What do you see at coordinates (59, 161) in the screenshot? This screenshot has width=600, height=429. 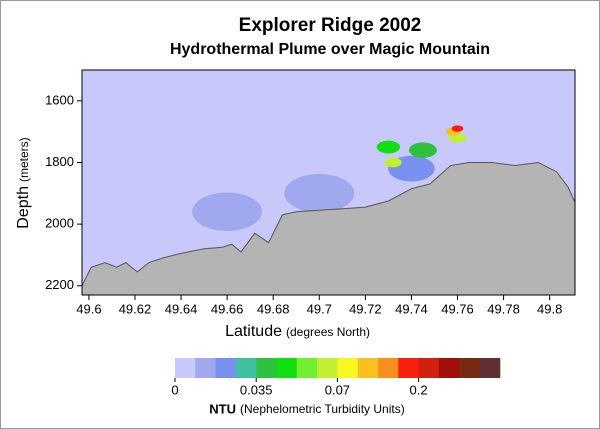 I see `y-tick-label: 1800` at bounding box center [59, 161].